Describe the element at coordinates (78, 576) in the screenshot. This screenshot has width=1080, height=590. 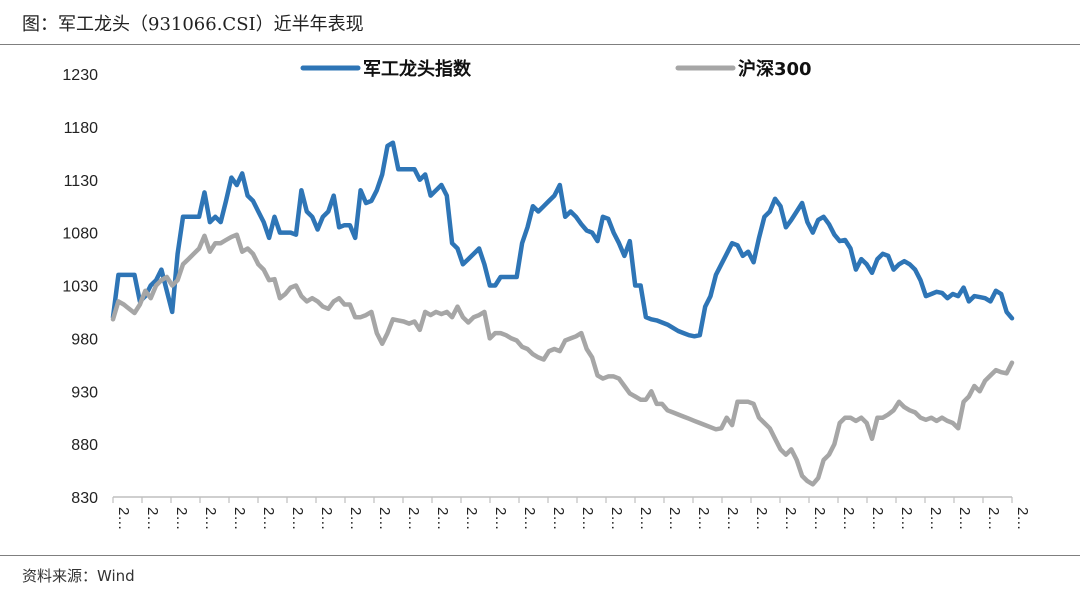
I see `source-note: 资料来源：Wind` at that location.